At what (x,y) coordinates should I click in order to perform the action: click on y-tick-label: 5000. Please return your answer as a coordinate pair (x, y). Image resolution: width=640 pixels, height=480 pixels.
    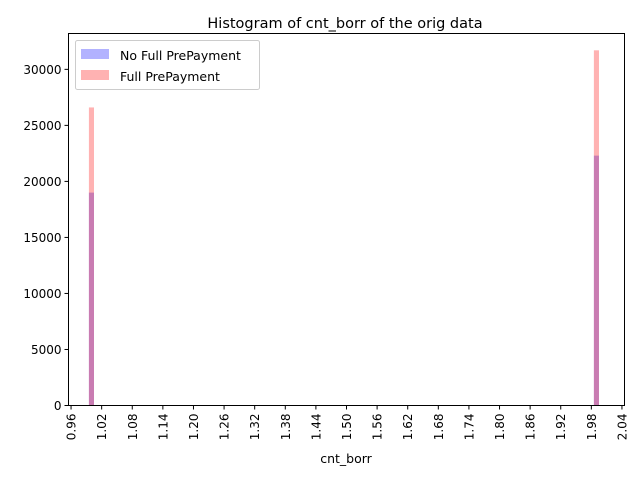
    Looking at the image, I should click on (46, 350).